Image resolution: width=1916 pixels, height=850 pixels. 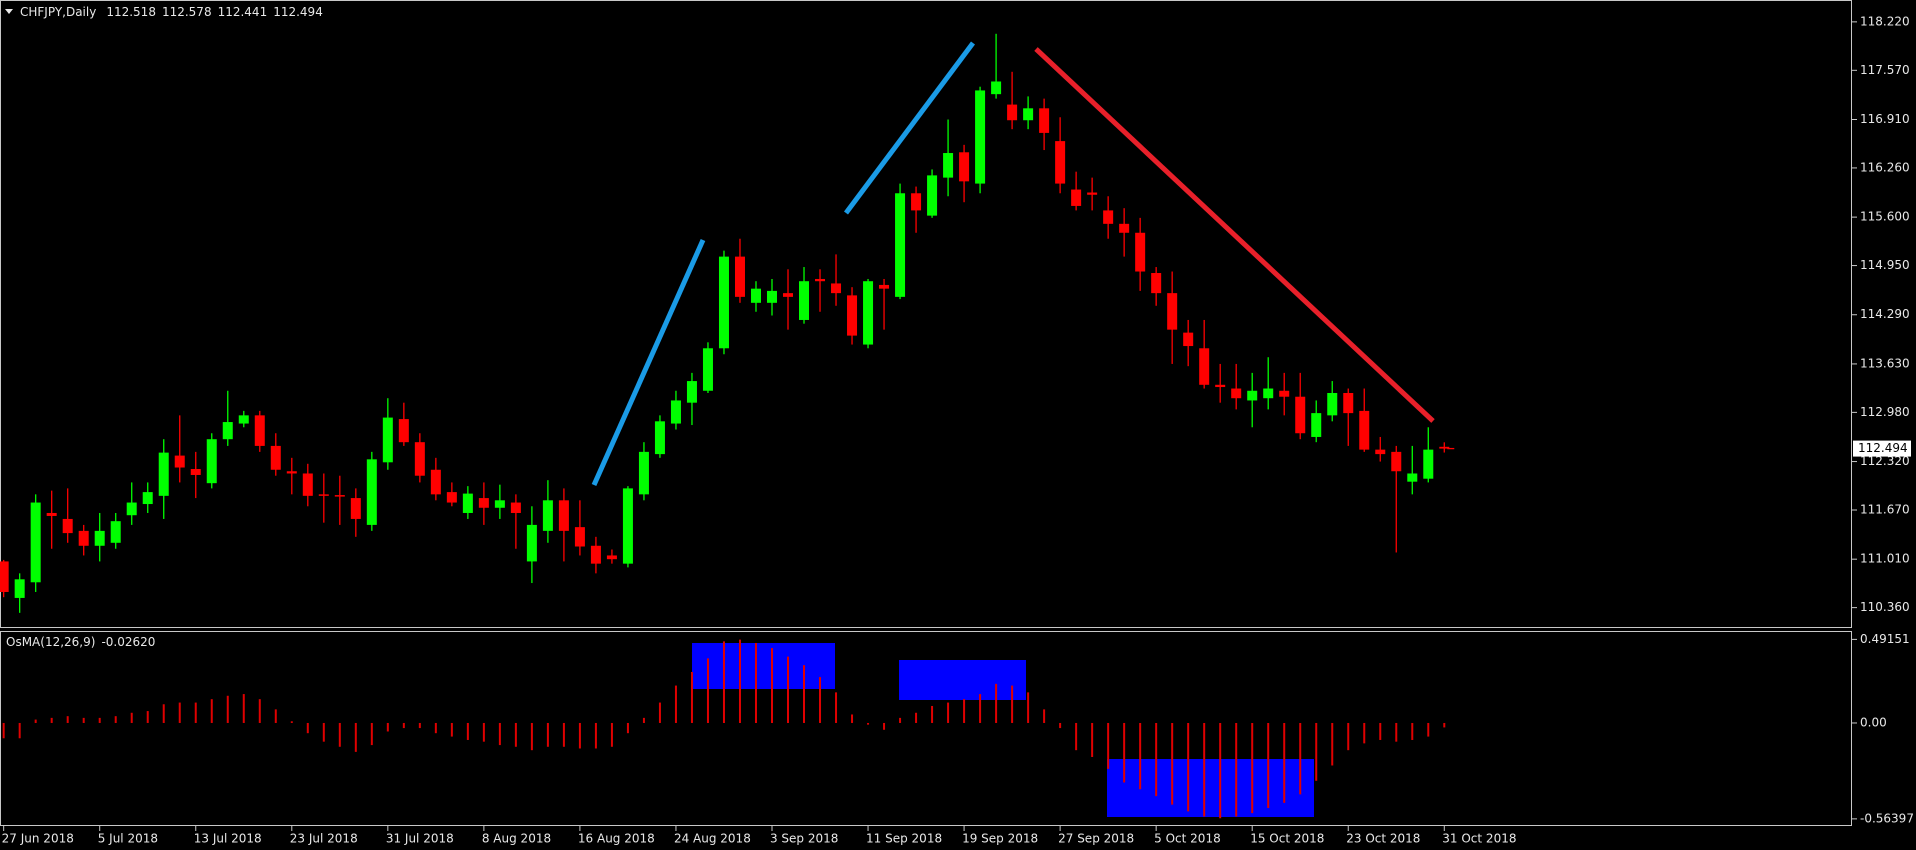 What do you see at coordinates (243, 12) in the screenshot?
I see `header-low: 112.441` at bounding box center [243, 12].